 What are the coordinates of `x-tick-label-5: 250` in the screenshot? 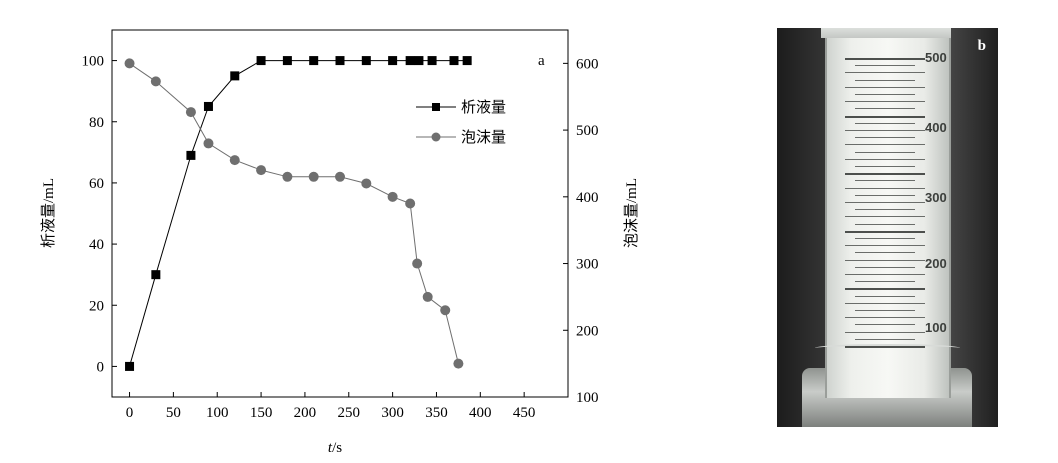 It's located at (349, 413).